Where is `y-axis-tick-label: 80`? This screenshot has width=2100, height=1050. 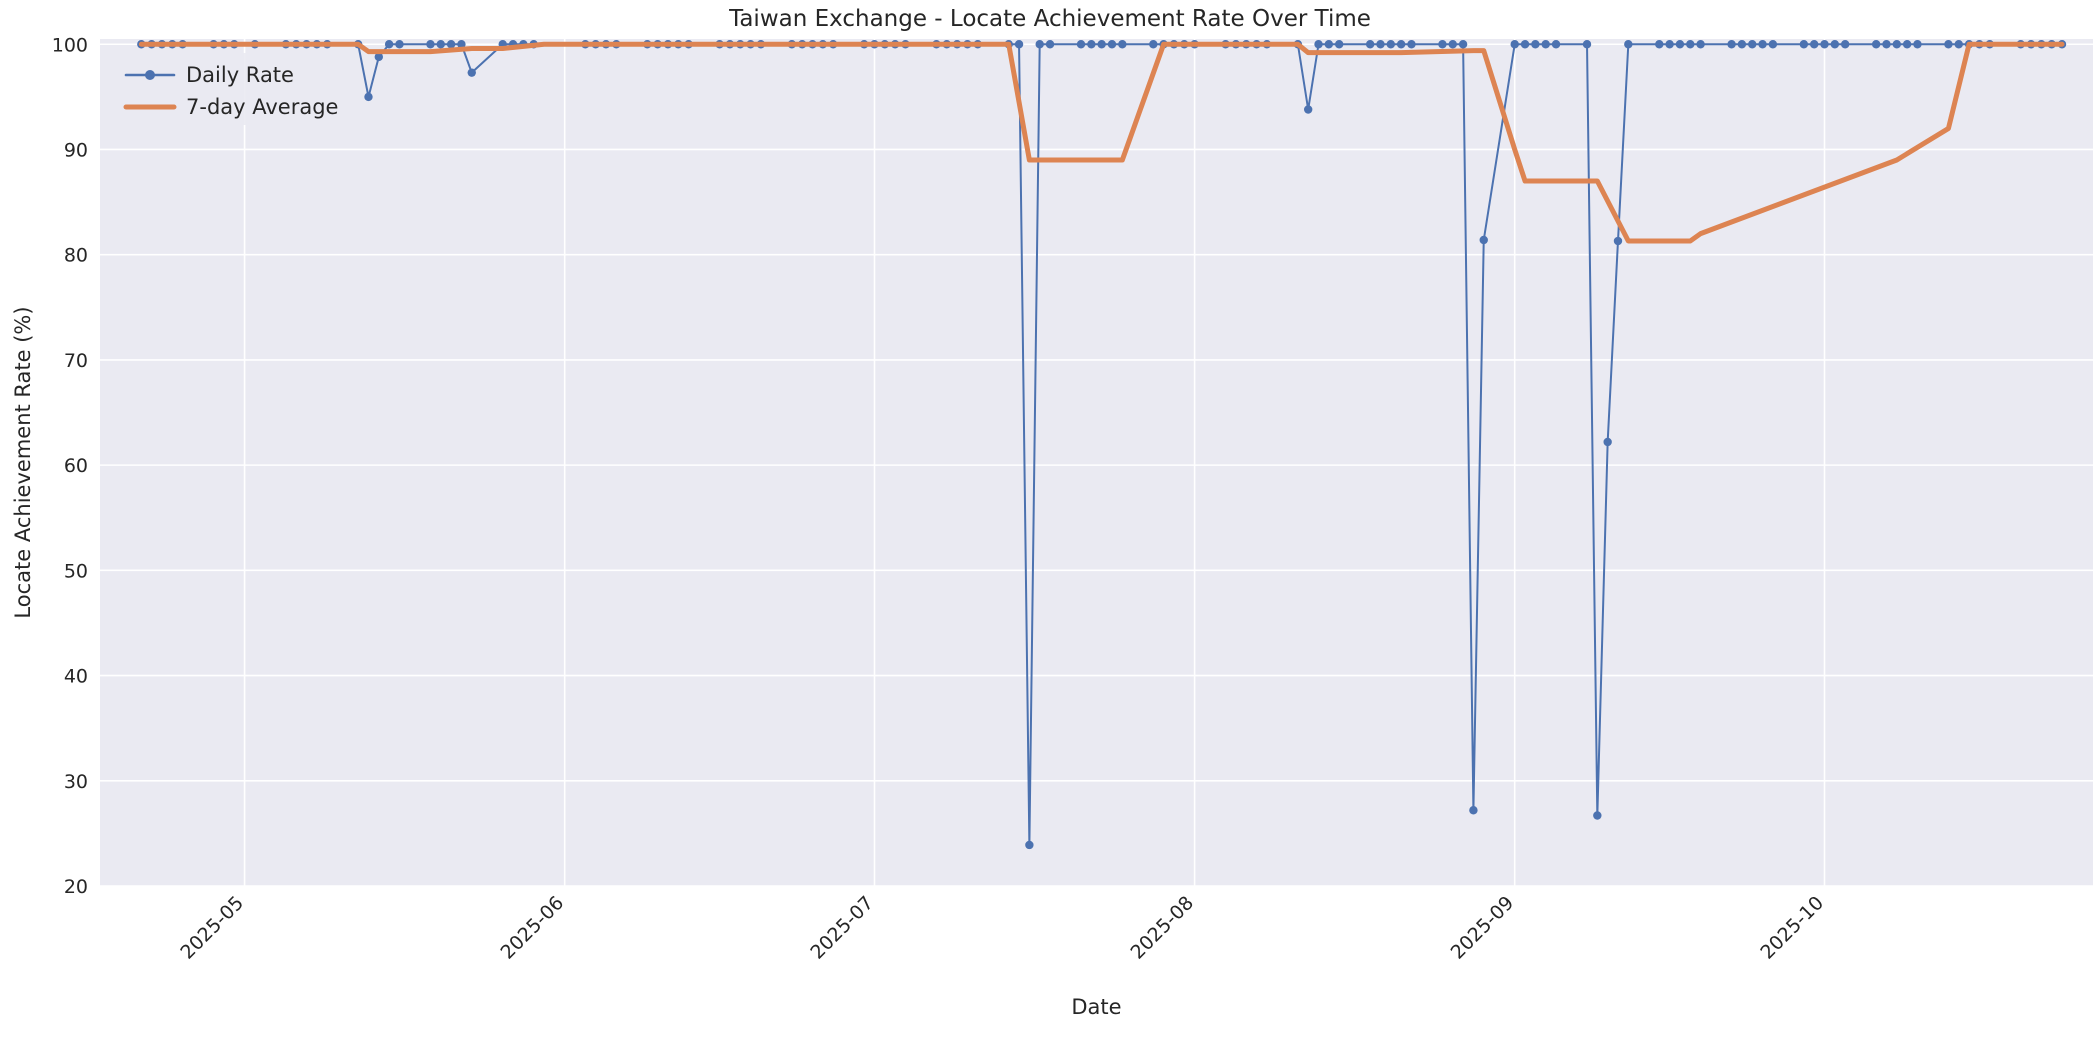 y-axis-tick-label: 80 is located at coordinates (76, 256).